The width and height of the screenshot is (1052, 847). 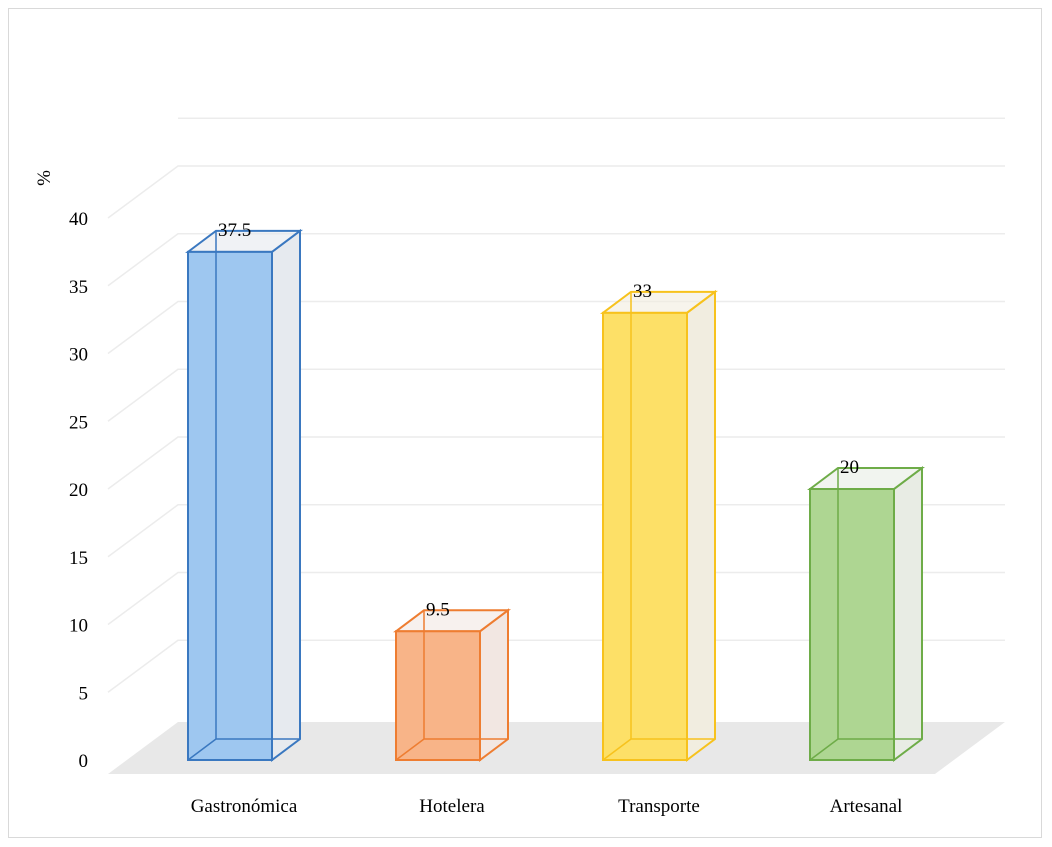 What do you see at coordinates (244, 806) in the screenshot?
I see `category-label: Gastronómica` at bounding box center [244, 806].